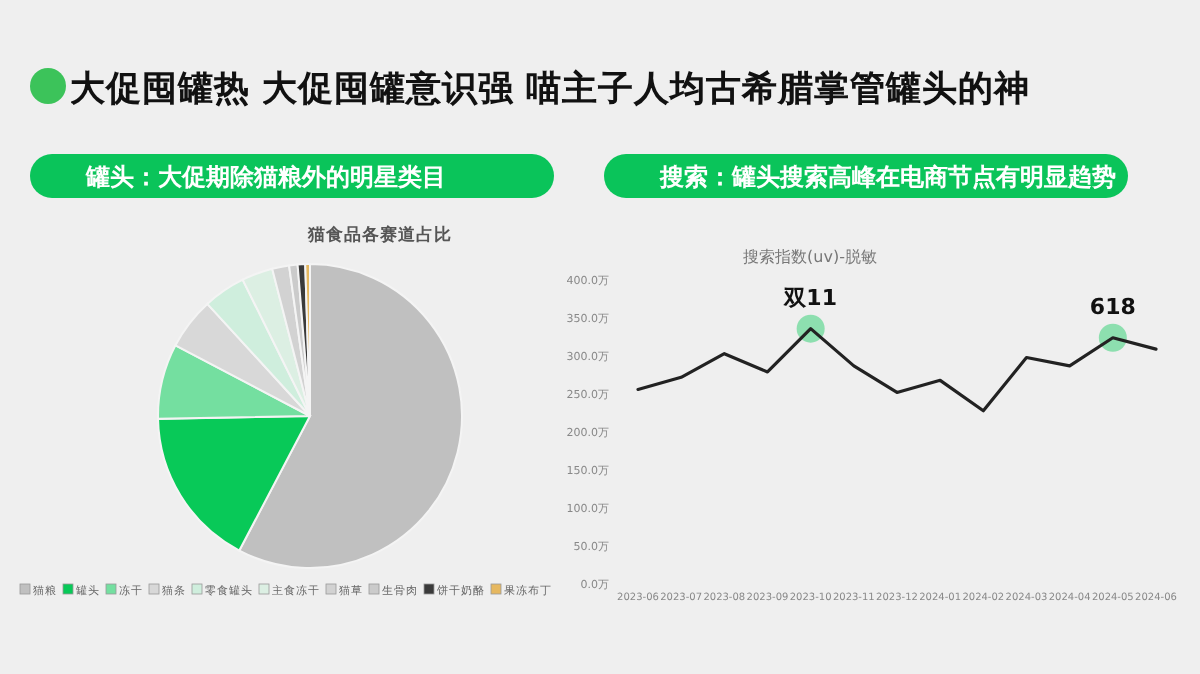  What do you see at coordinates (887, 177) in the screenshot?
I see `chart-title: 搜索：罐头搜索高峰在电商节点有明显趋势` at bounding box center [887, 177].